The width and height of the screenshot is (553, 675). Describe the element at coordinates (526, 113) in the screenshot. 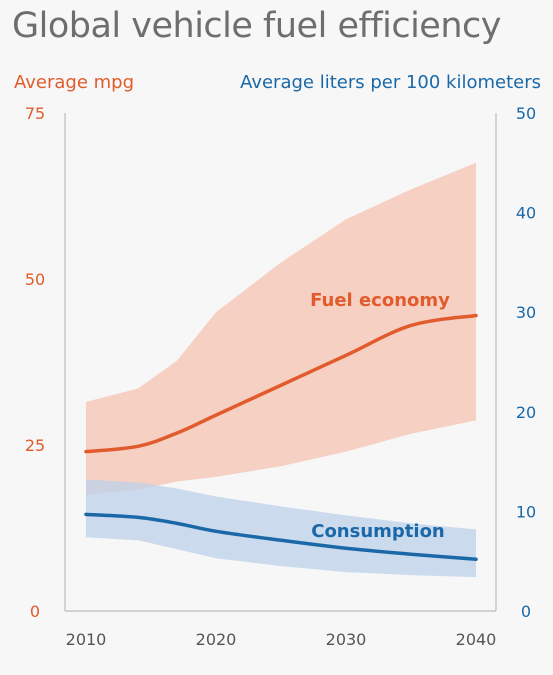

I see `right-tick-label: 50` at that location.